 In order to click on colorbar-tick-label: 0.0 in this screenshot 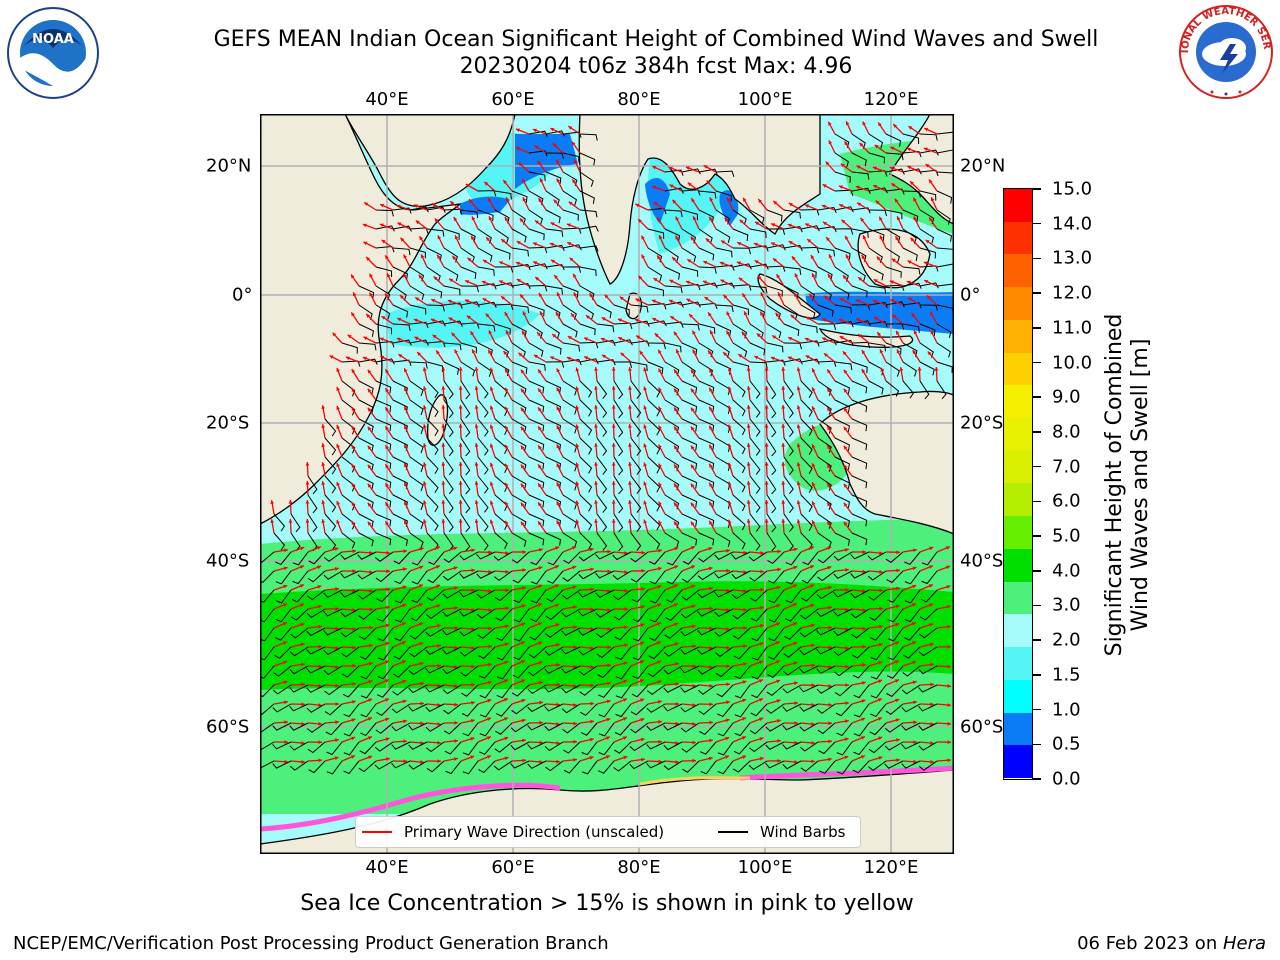, I will do `click(1066, 779)`.